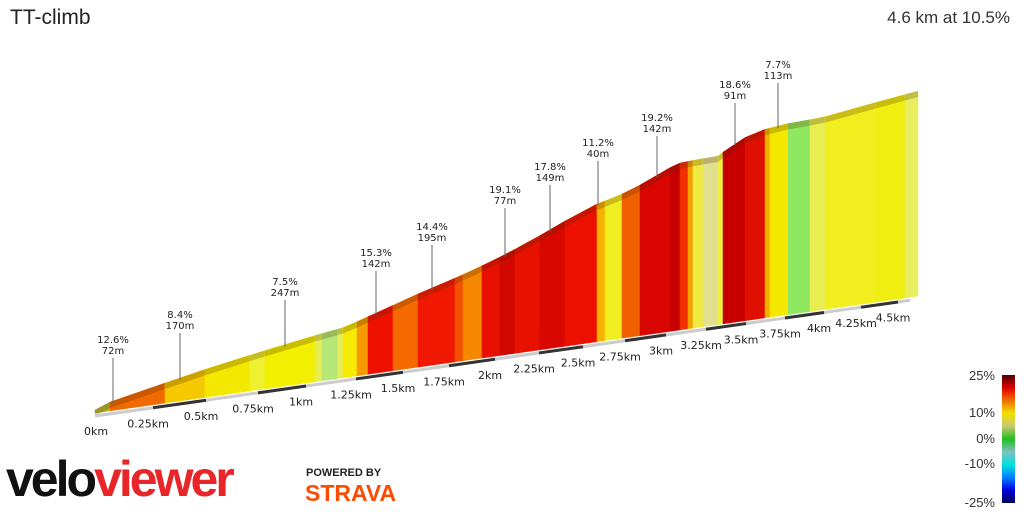 Image resolution: width=1024 pixels, height=512 pixels. What do you see at coordinates (778, 76) in the screenshot?
I see `annotation-length: 113m` at bounding box center [778, 76].